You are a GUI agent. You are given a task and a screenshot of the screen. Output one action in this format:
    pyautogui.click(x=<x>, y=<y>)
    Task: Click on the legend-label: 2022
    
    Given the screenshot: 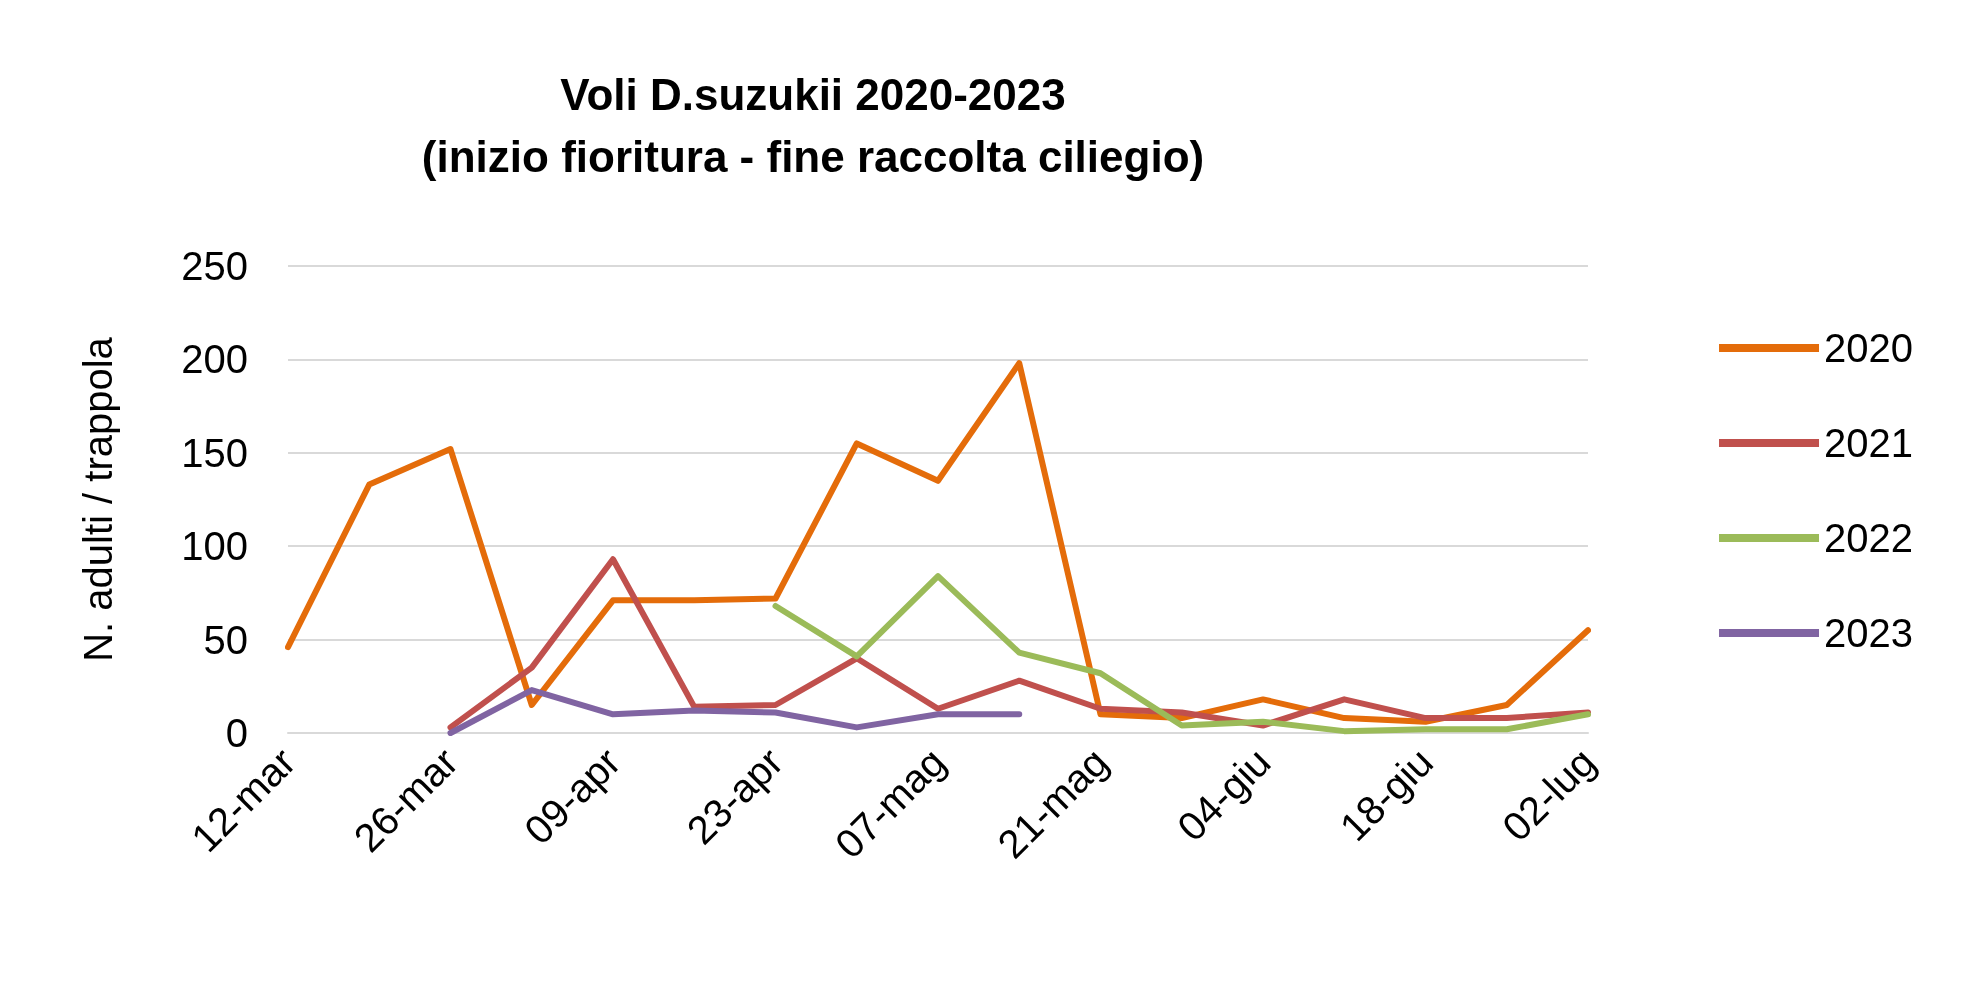 What is the action you would take?
    pyautogui.click(x=1868, y=538)
    